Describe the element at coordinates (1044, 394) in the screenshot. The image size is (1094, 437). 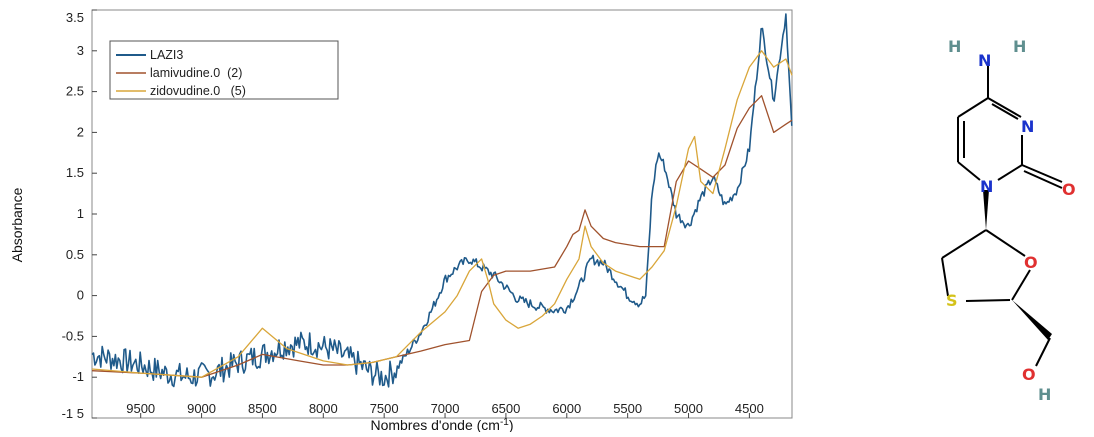
I see `atom-h-hydroxyl: H` at that location.